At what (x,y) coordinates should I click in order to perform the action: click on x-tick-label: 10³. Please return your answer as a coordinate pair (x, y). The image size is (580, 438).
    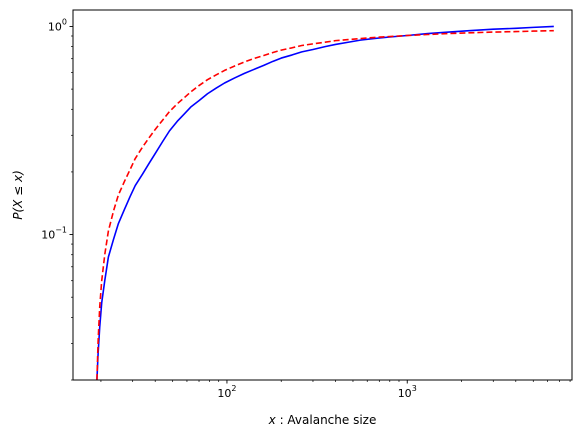
    Looking at the image, I should click on (407, 392).